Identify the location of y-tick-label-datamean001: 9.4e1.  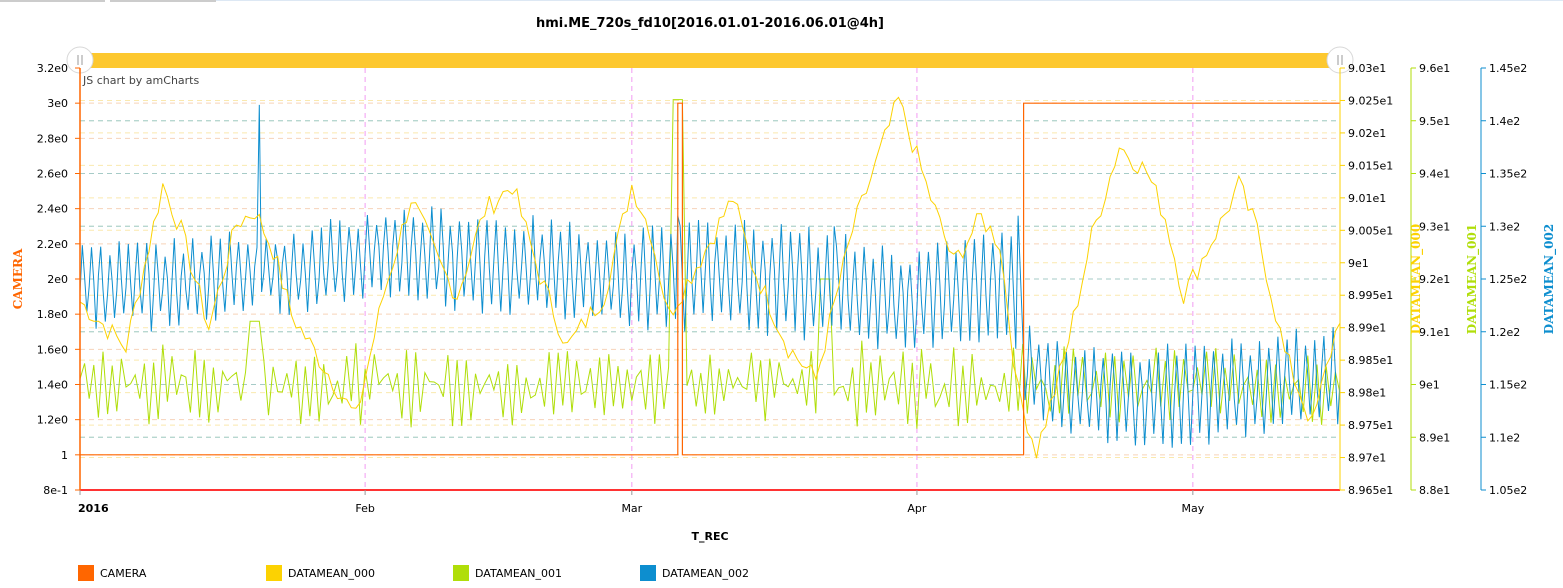
(1434, 174).